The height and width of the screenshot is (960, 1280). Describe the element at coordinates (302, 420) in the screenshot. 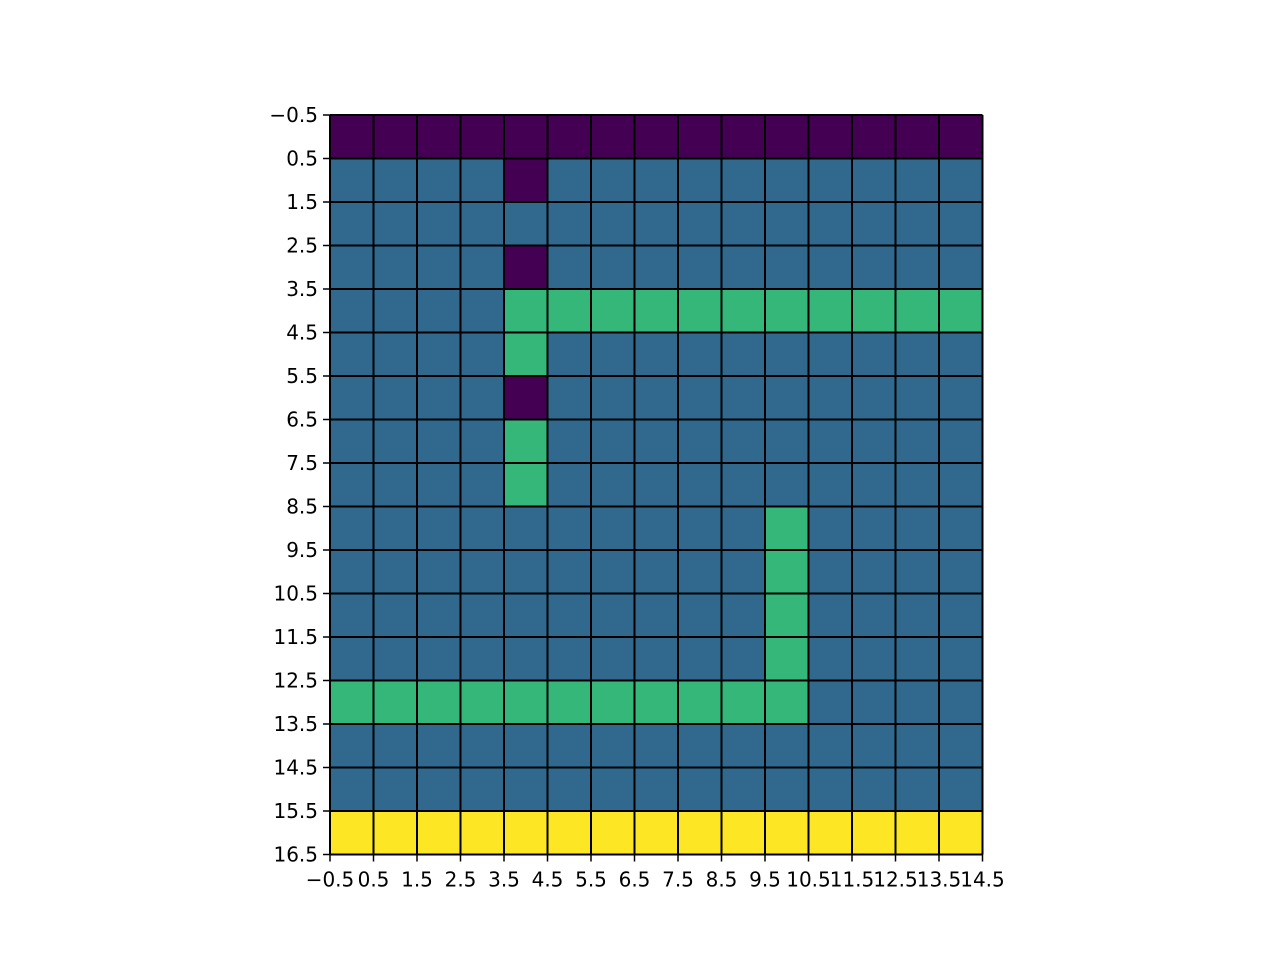

I see `y-tick-label: 6.5` at that location.